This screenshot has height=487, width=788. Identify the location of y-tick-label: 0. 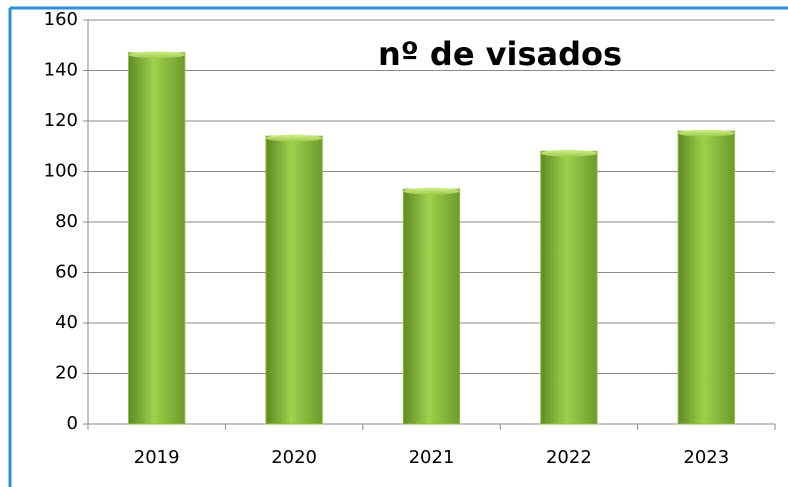
(72, 423).